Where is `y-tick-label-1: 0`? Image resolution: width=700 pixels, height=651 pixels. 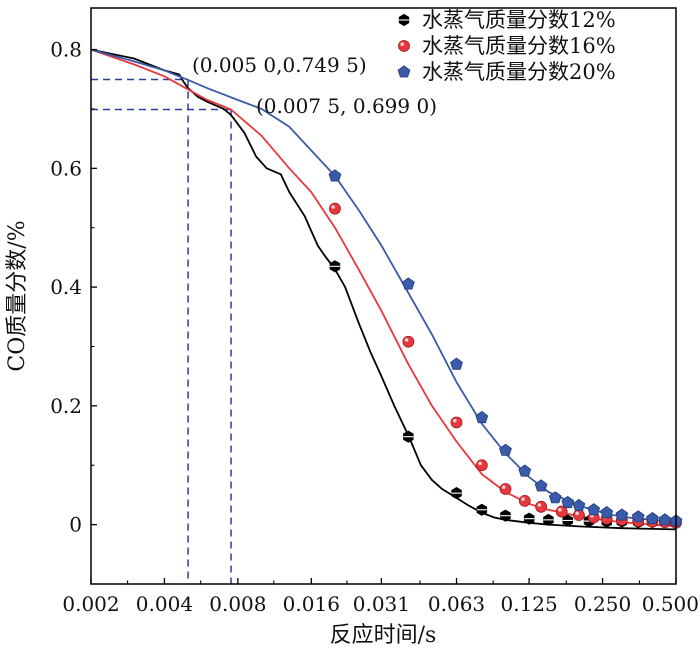
y-tick-label-1: 0 is located at coordinates (75, 525).